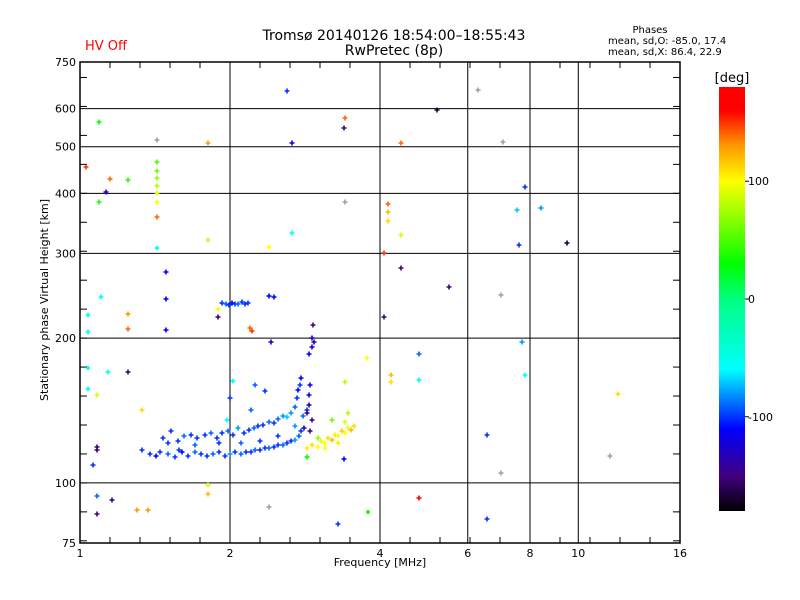 Image resolution: width=800 pixels, height=600 pixels. What do you see at coordinates (44, 300) in the screenshot?
I see `y-axis-label: Stationary phase Virtual Height [km]` at bounding box center [44, 300].